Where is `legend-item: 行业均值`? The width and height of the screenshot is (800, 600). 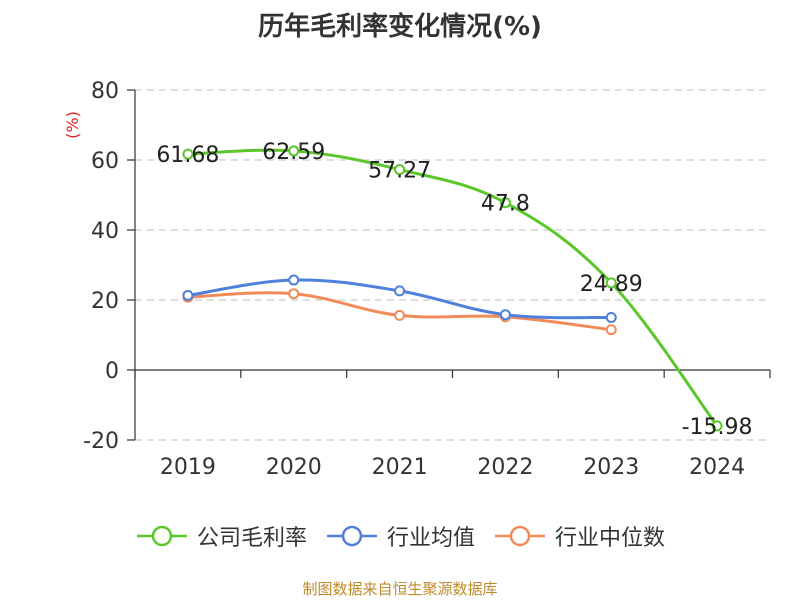 legend-item: 行业均值 is located at coordinates (400, 536).